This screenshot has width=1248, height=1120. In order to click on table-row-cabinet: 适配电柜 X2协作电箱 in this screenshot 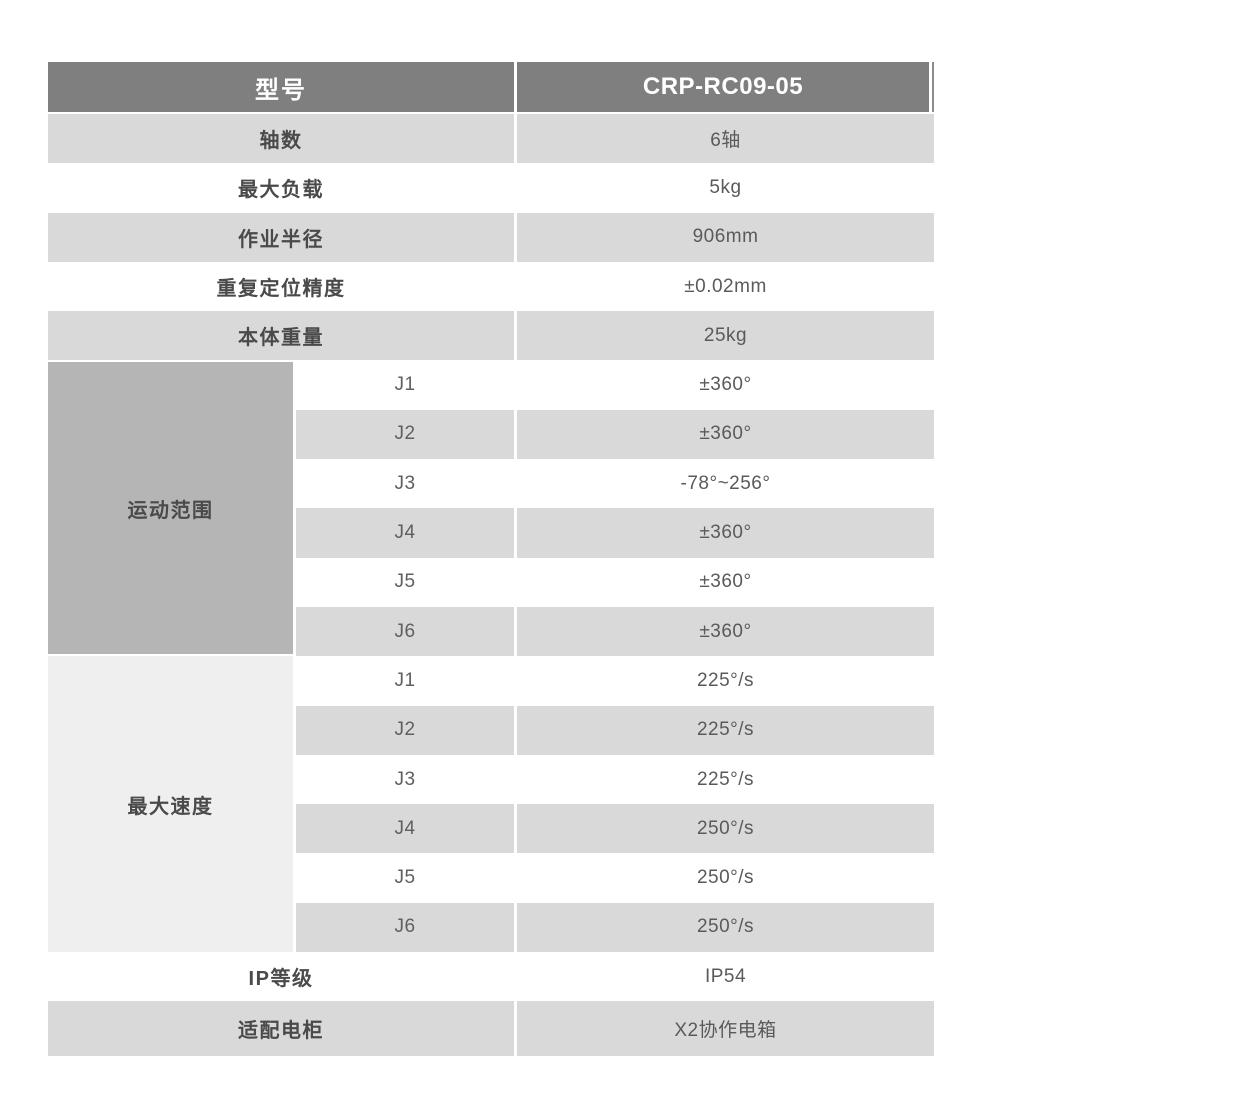, I will do `click(491, 1029)`.